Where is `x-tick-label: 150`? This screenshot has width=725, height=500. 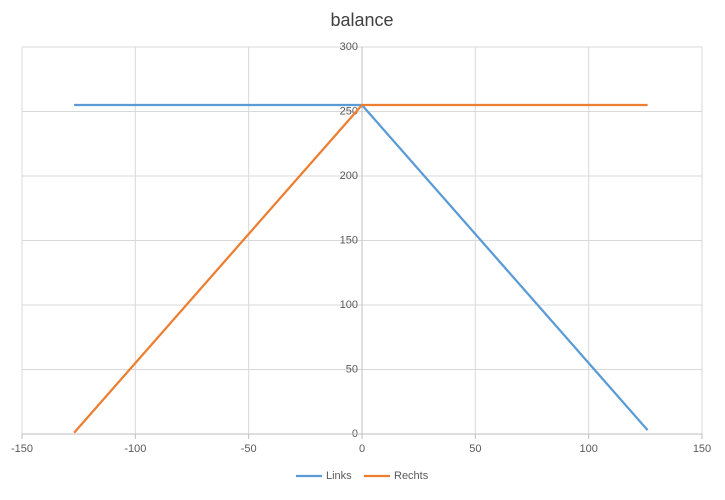
x-tick-label: 150 is located at coordinates (702, 449).